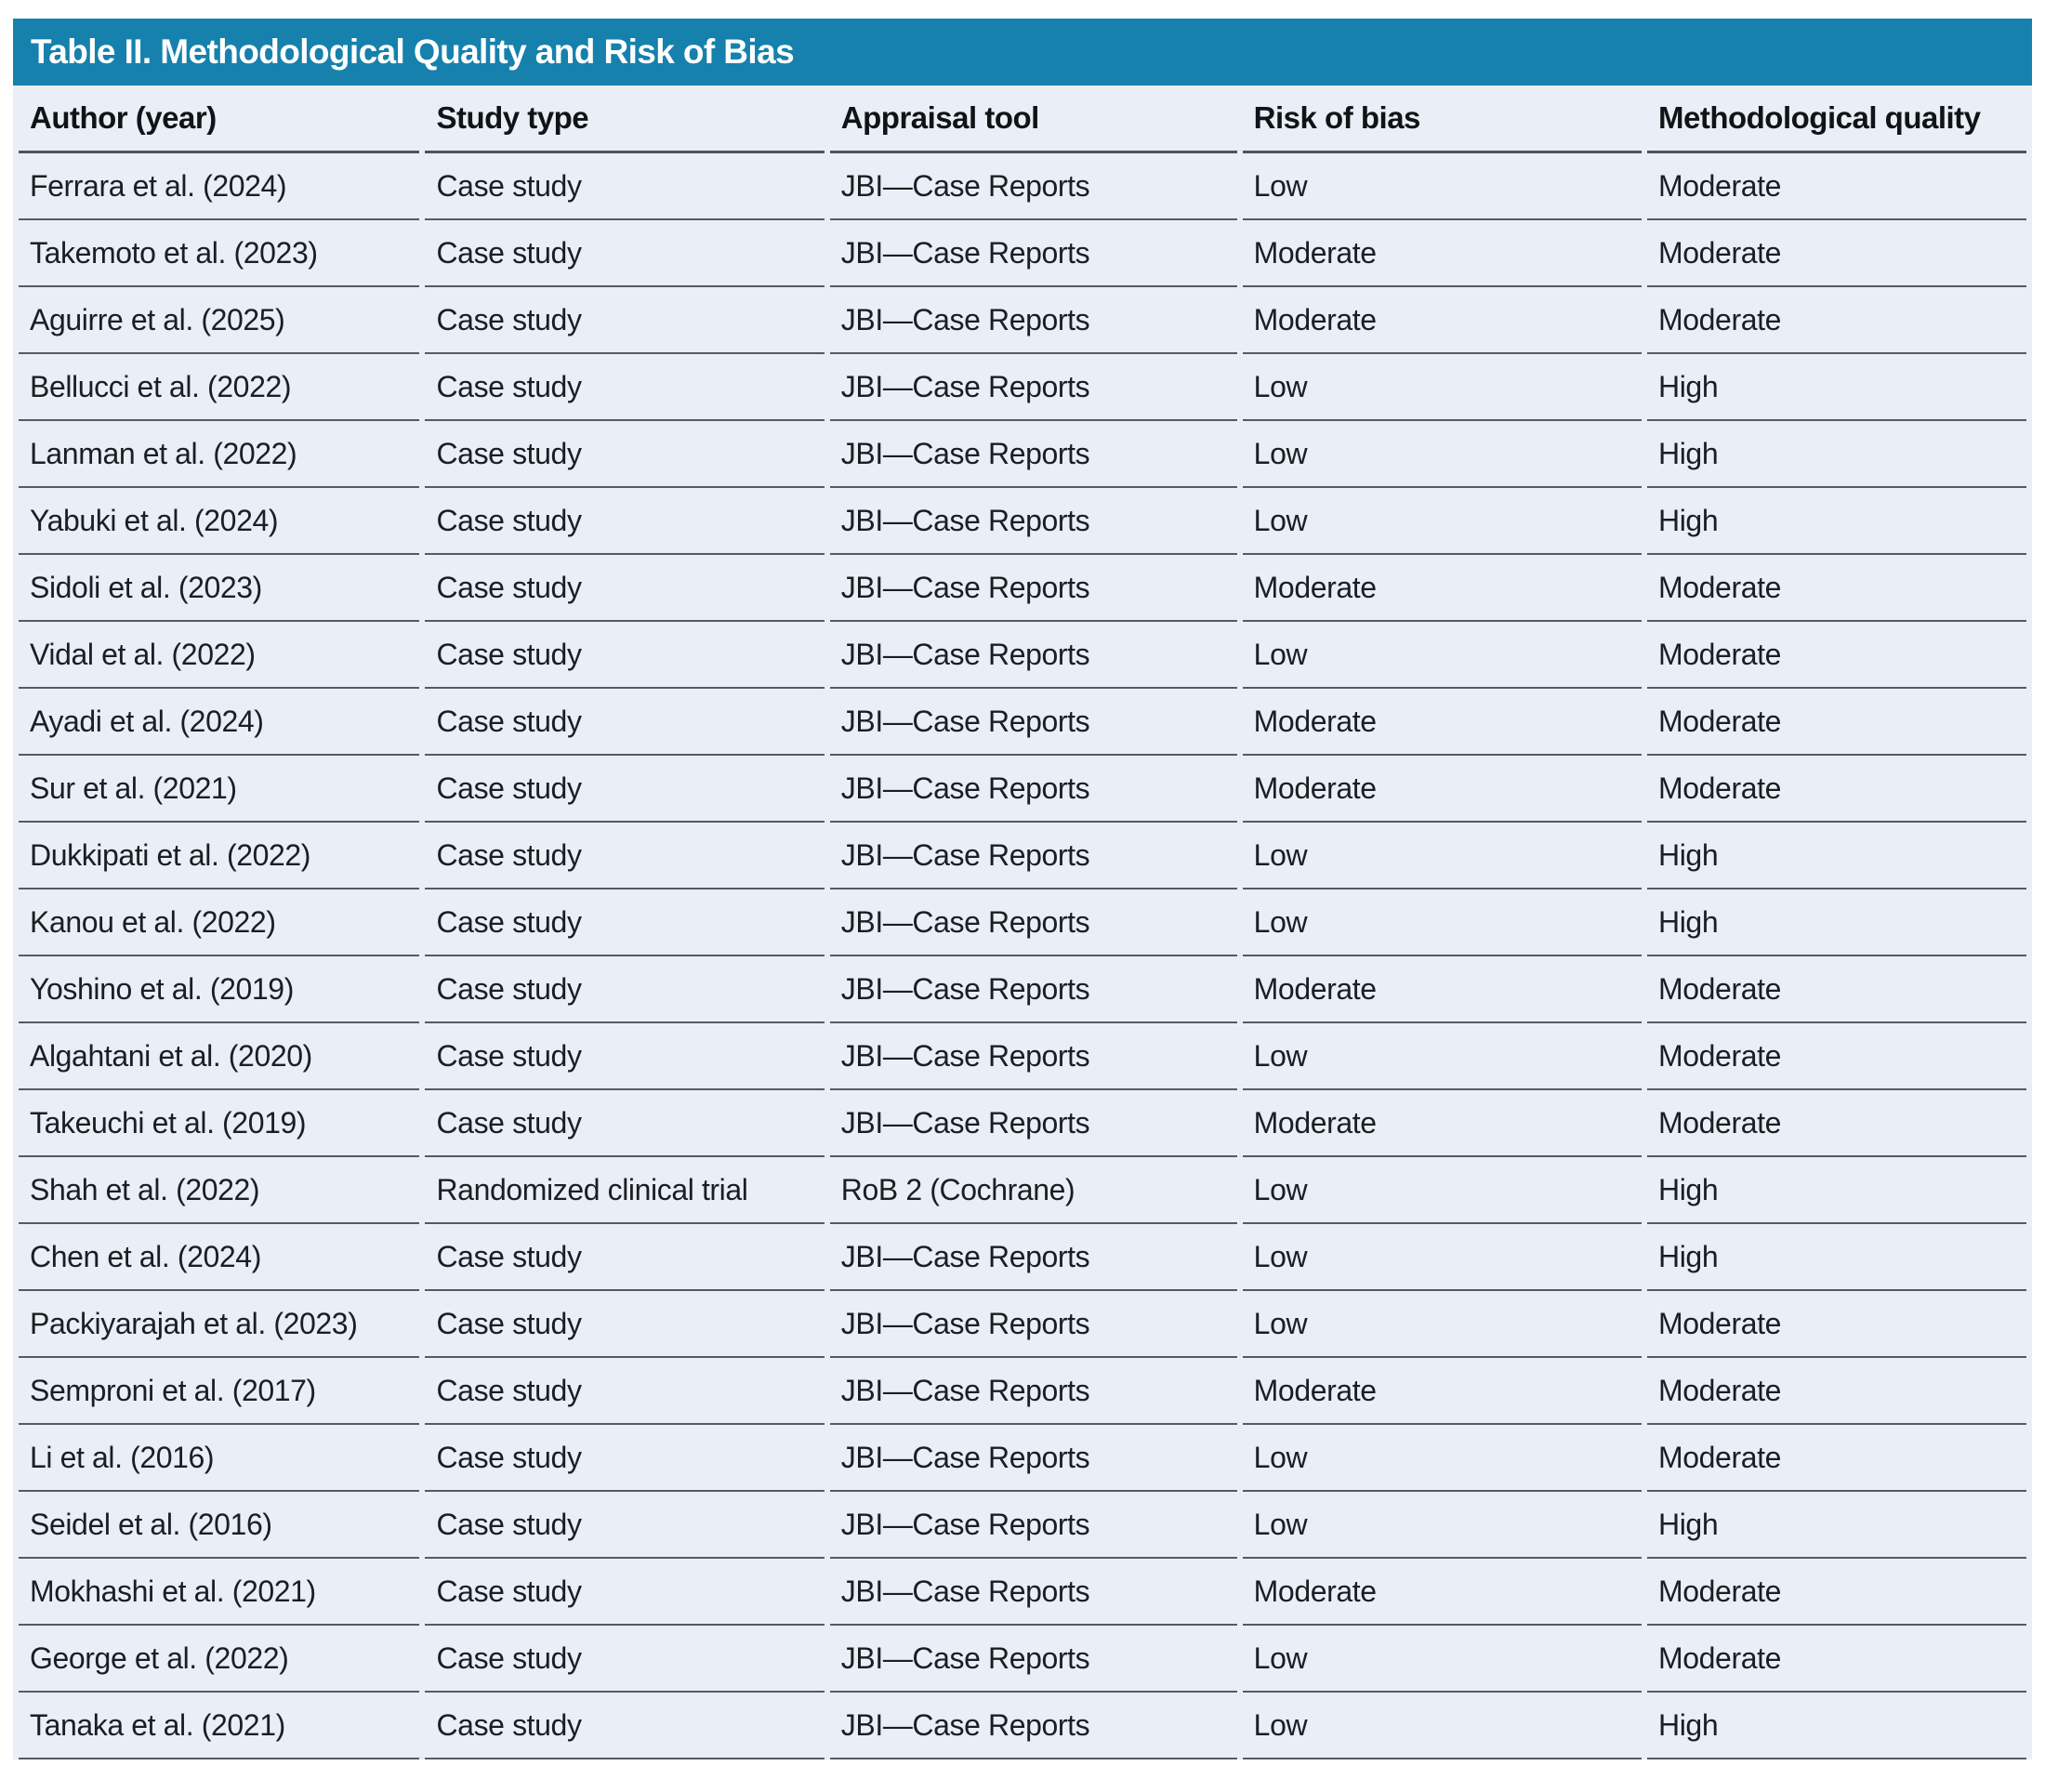 The height and width of the screenshot is (1792, 2045). What do you see at coordinates (220, 790) in the screenshot?
I see `author-cell: Sur et al. (2021)` at bounding box center [220, 790].